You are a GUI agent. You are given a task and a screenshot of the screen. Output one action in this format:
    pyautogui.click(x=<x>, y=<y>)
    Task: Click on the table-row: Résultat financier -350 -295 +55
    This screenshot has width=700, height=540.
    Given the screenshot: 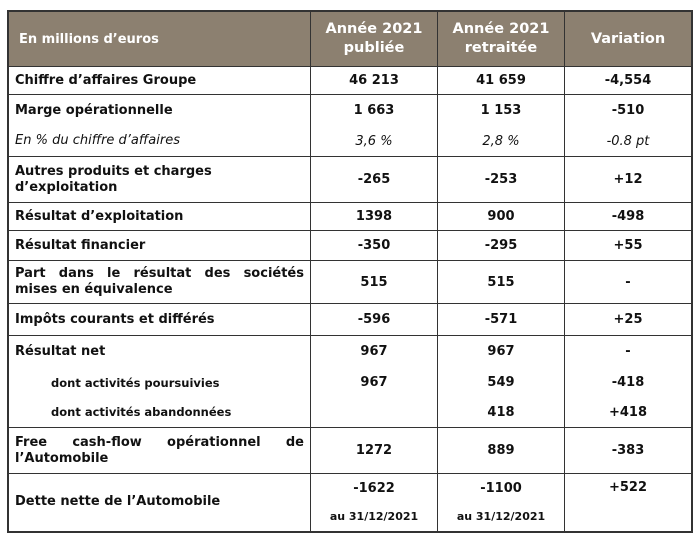 What is the action you would take?
    pyautogui.click(x=350, y=245)
    